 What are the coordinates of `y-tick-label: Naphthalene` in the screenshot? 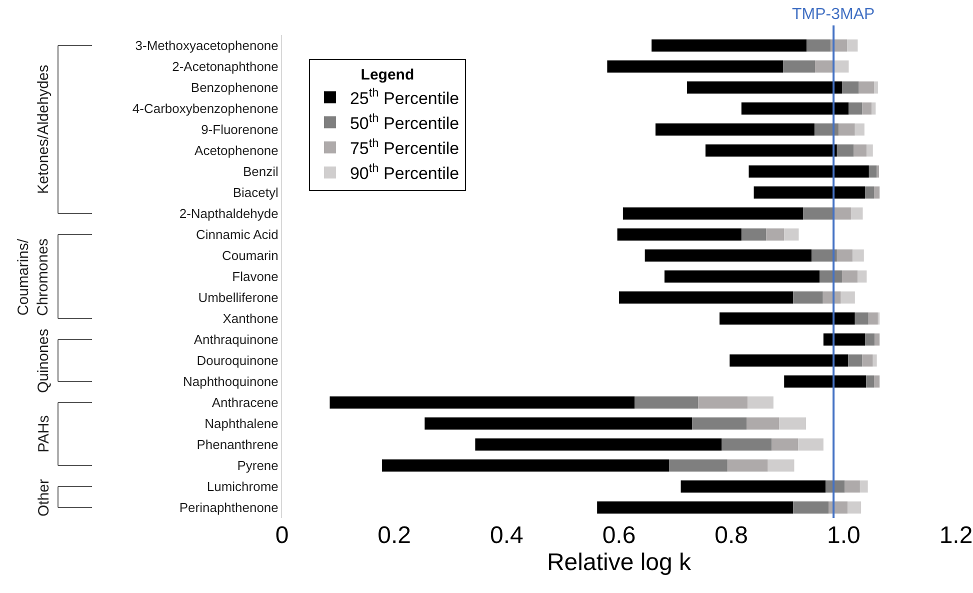 It's located at (241, 424).